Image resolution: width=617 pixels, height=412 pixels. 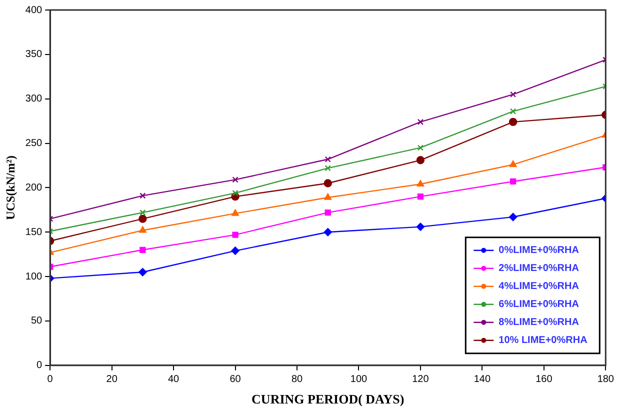 What do you see at coordinates (236, 380) in the screenshot?
I see `x-tick-label: 60` at bounding box center [236, 380].